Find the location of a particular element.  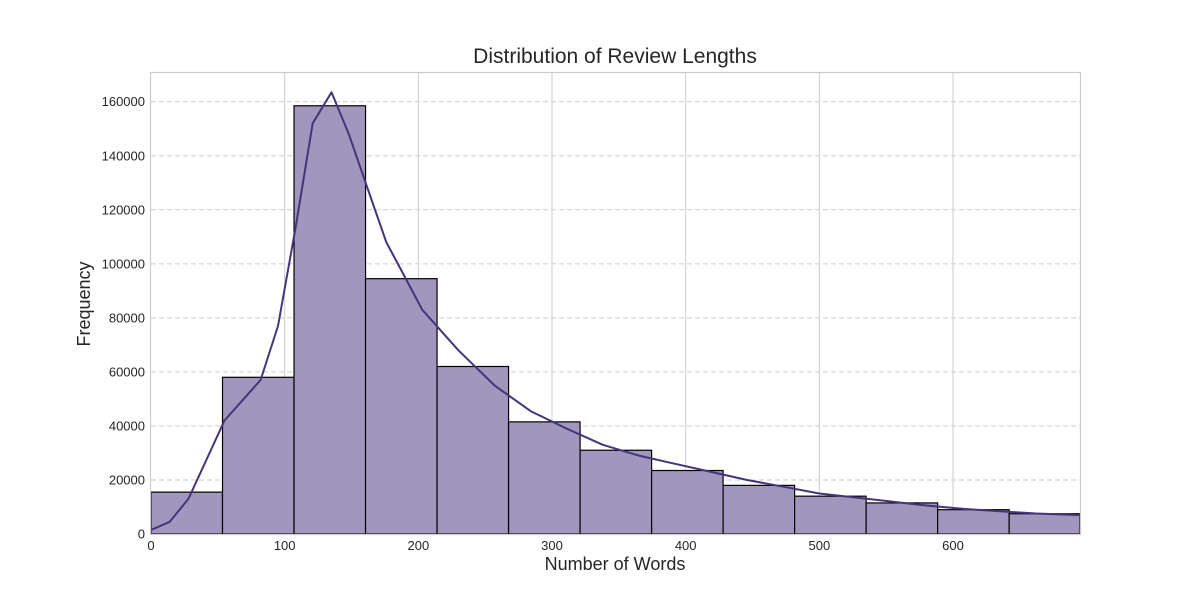

x-tick-label: 100 is located at coordinates (285, 545).